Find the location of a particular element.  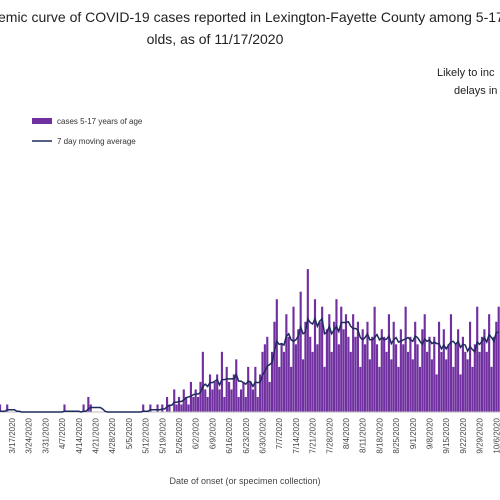

x-tick-label: 4/14/2020 is located at coordinates (79, 435).